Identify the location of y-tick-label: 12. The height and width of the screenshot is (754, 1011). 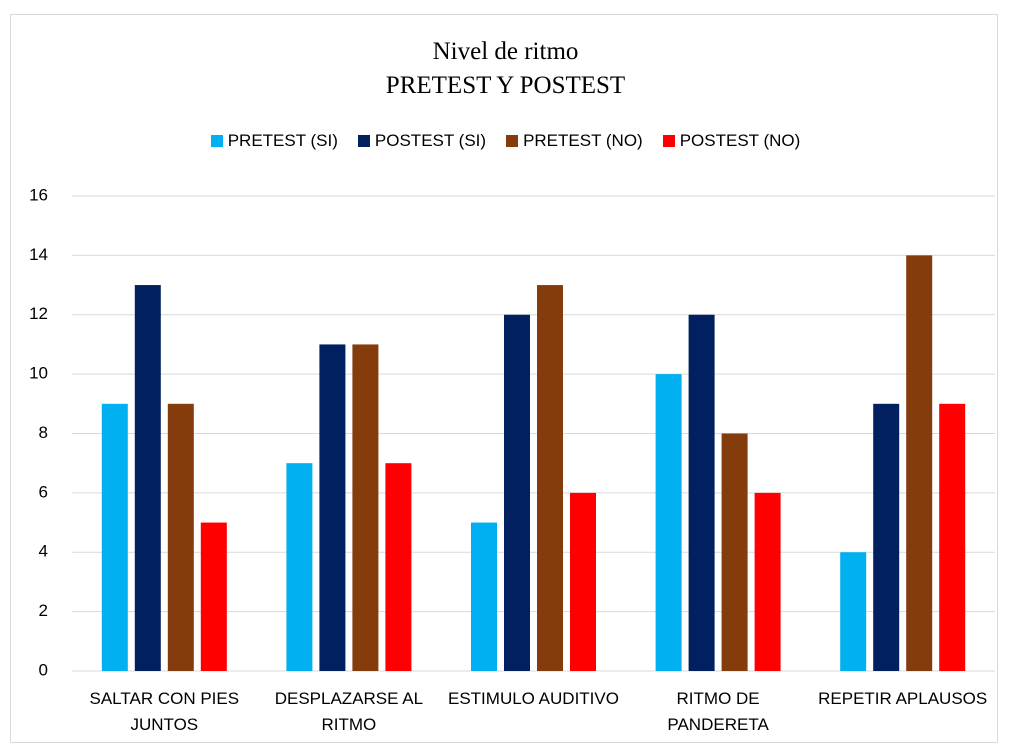
(38, 313).